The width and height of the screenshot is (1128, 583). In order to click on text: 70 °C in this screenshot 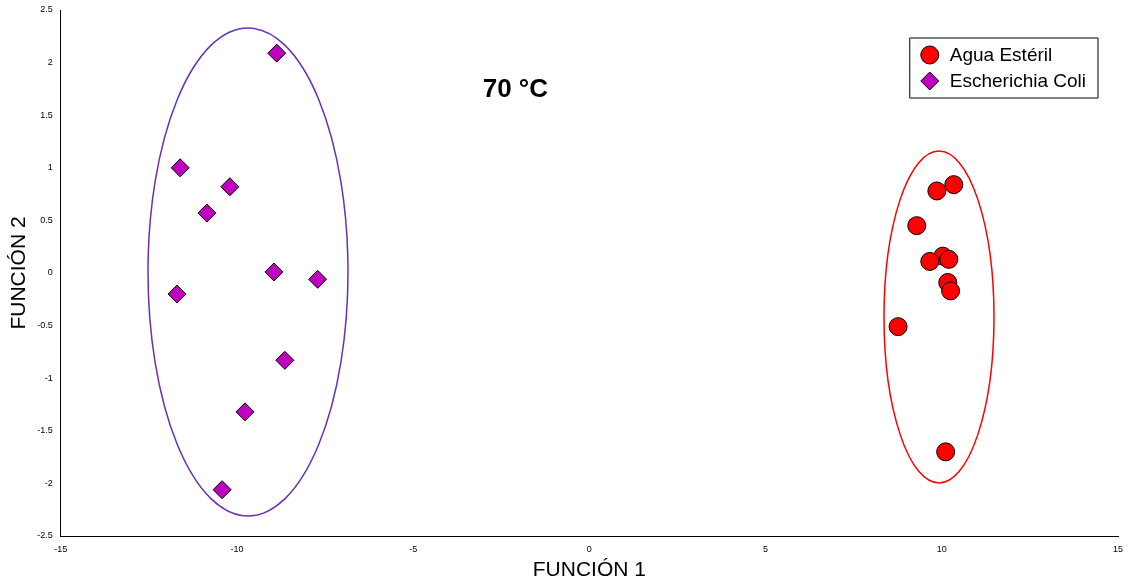, I will do `click(515, 88)`.